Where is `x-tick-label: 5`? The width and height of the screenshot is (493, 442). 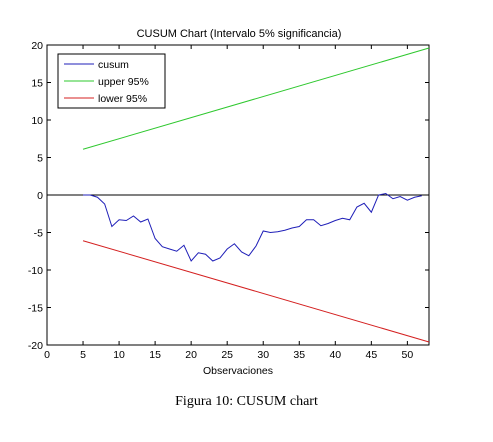
x-tick-label: 5 is located at coordinates (83, 355).